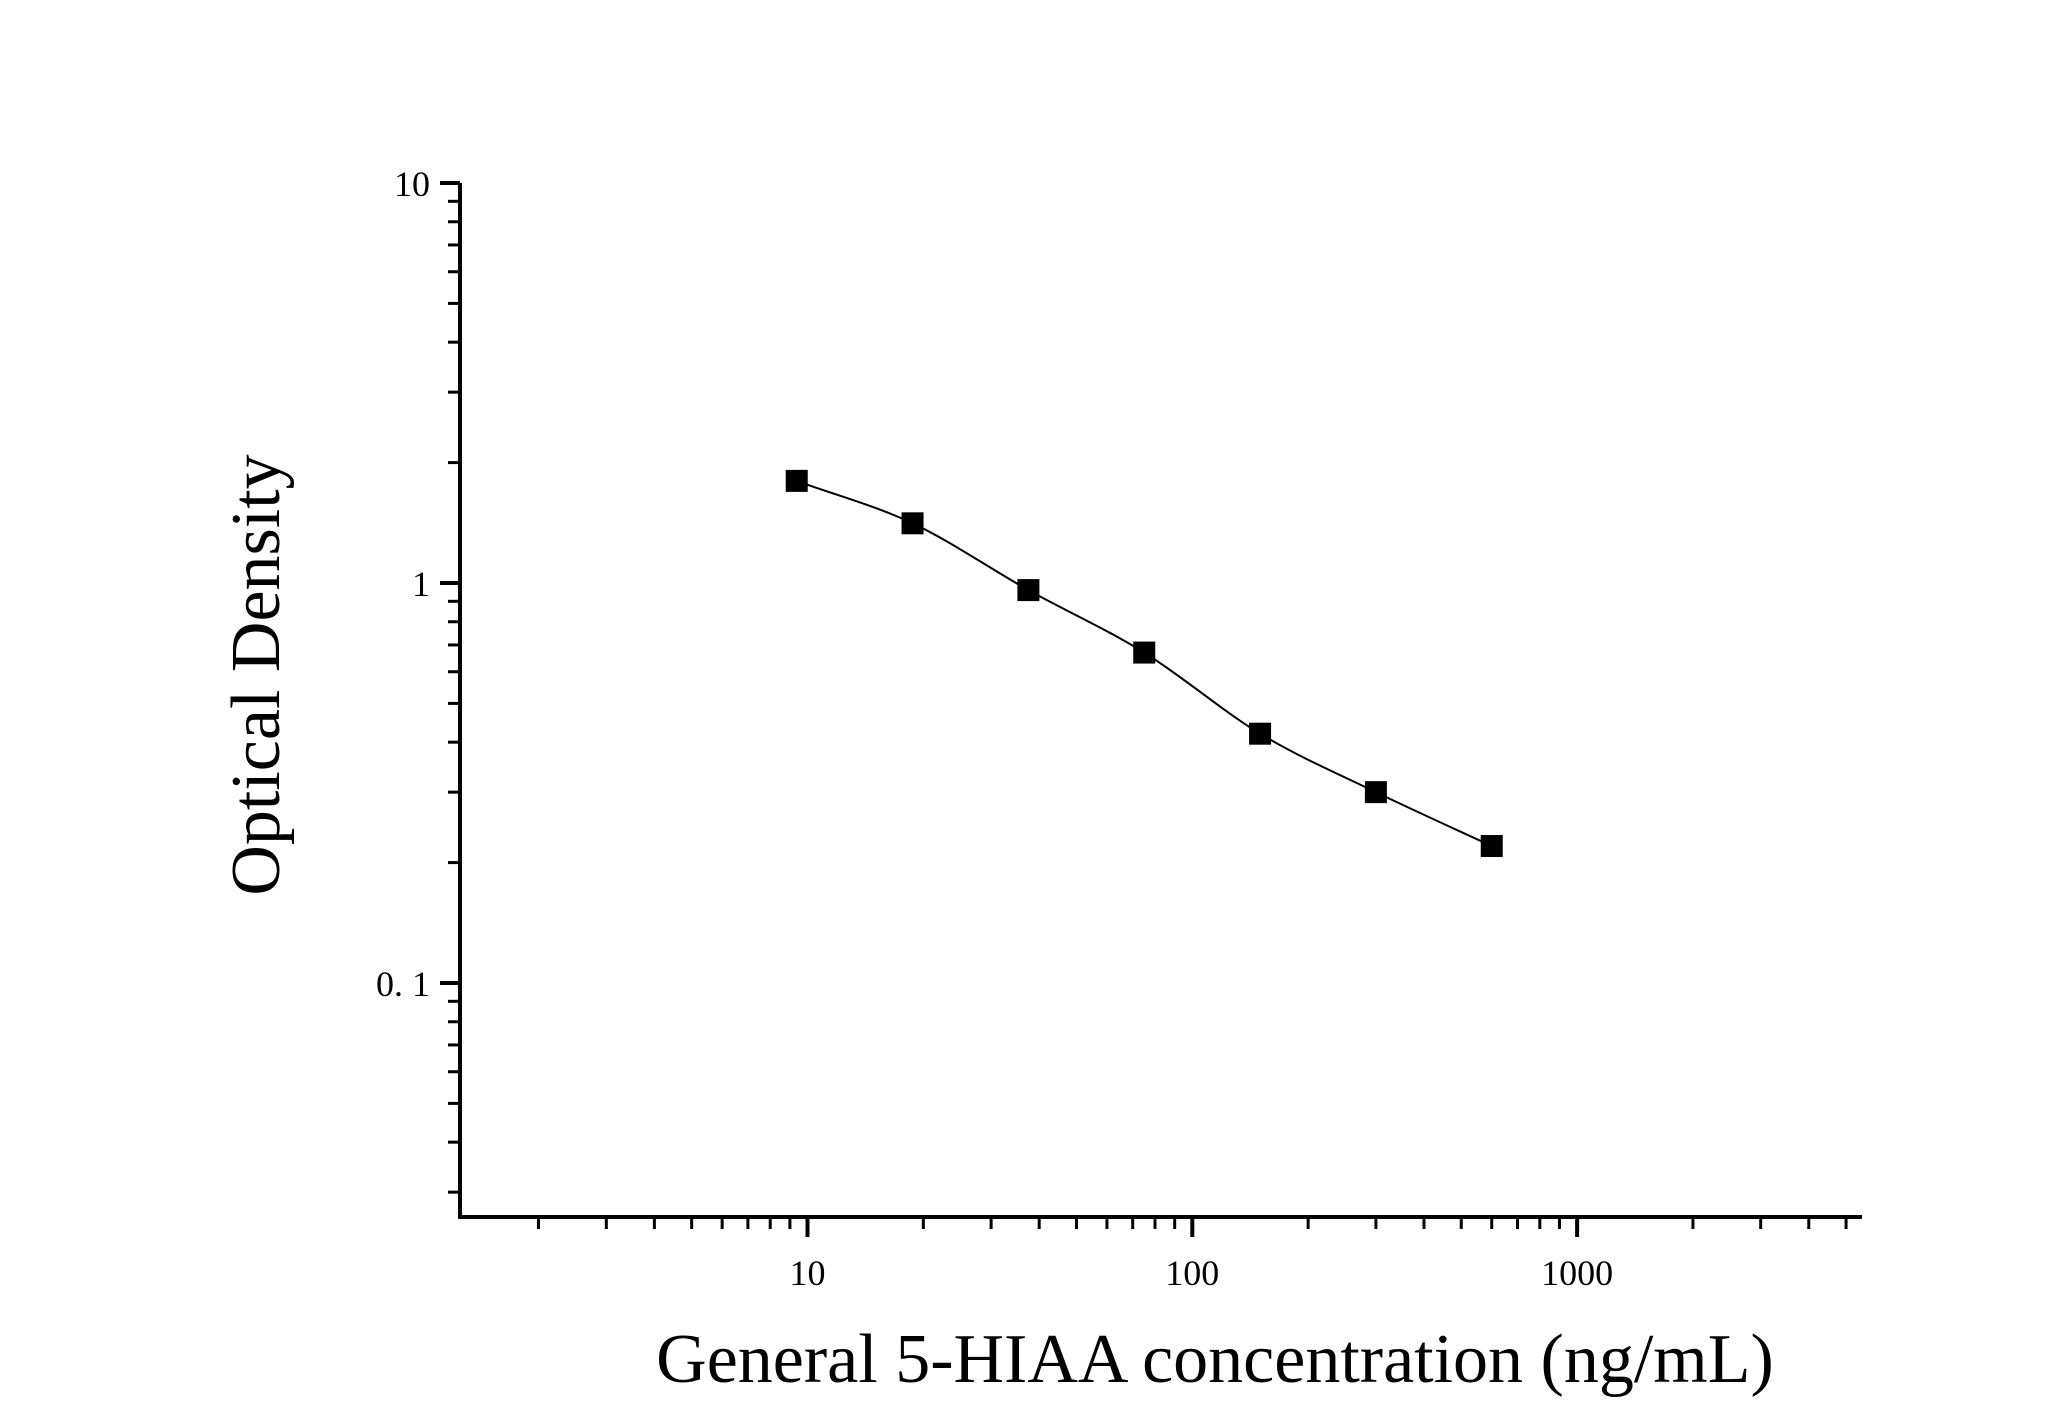 This screenshot has height=1427, width=2048. I want to click on data-points, so click(1144, 663).